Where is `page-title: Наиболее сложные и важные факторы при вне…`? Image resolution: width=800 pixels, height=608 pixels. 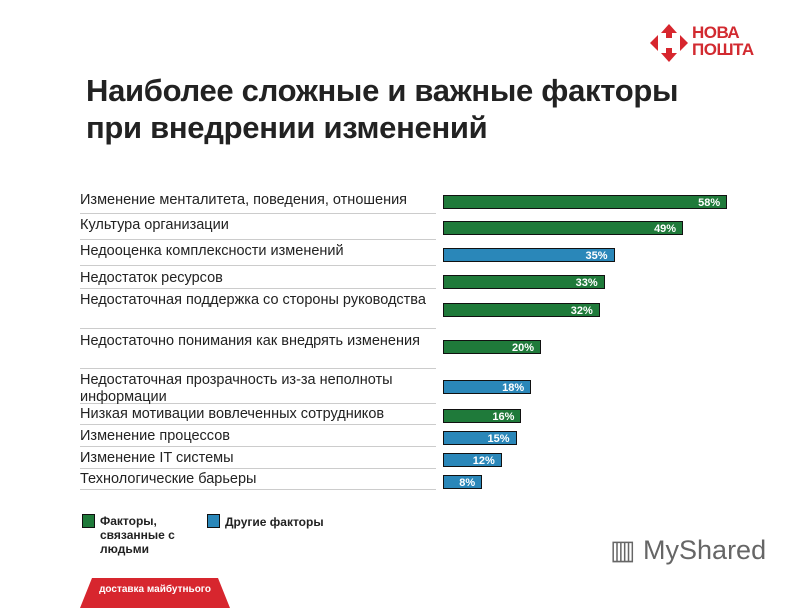
page-title: Наиболее сложные и важные факторы при вне… is located at coordinates (382, 109).